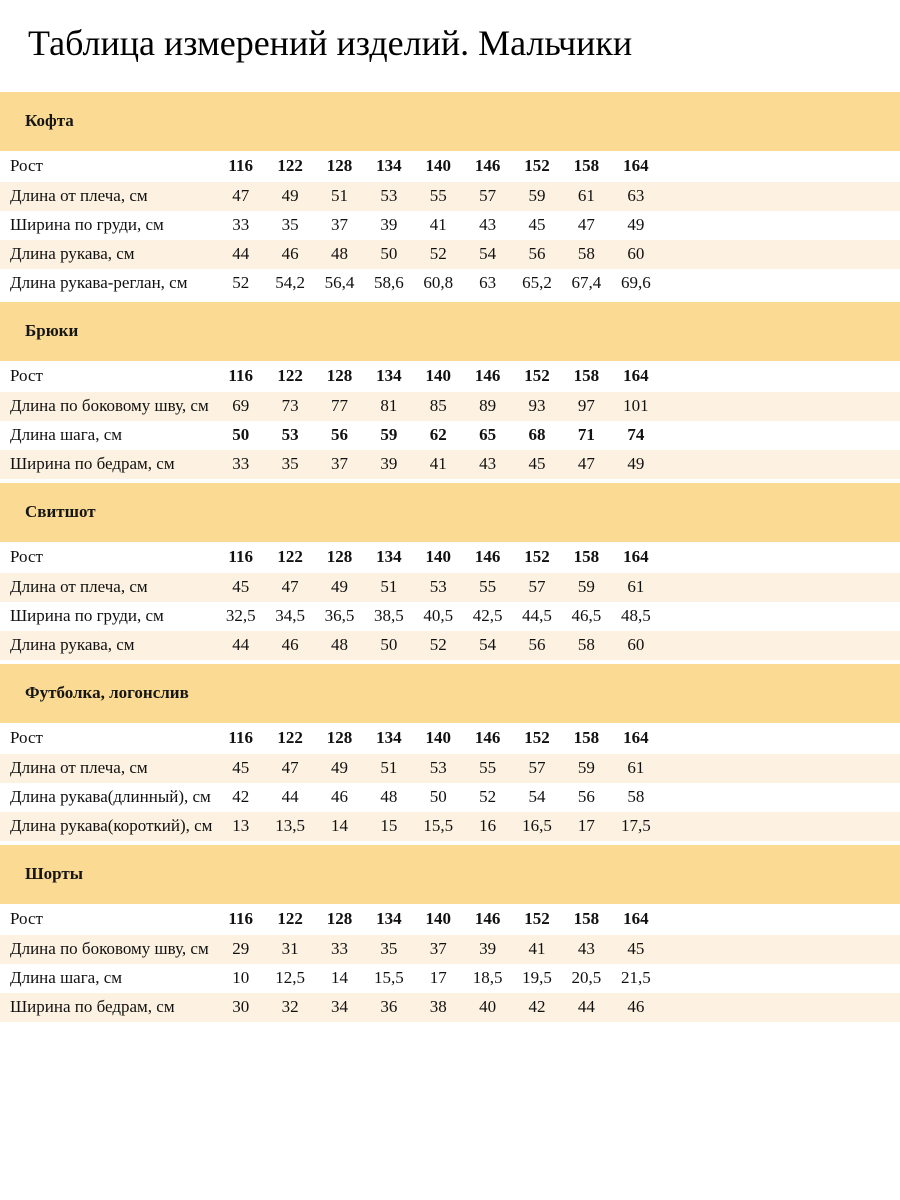 The image size is (900, 1200). What do you see at coordinates (450, 874) in the screenshot?
I see `section-header-band: Шорты` at bounding box center [450, 874].